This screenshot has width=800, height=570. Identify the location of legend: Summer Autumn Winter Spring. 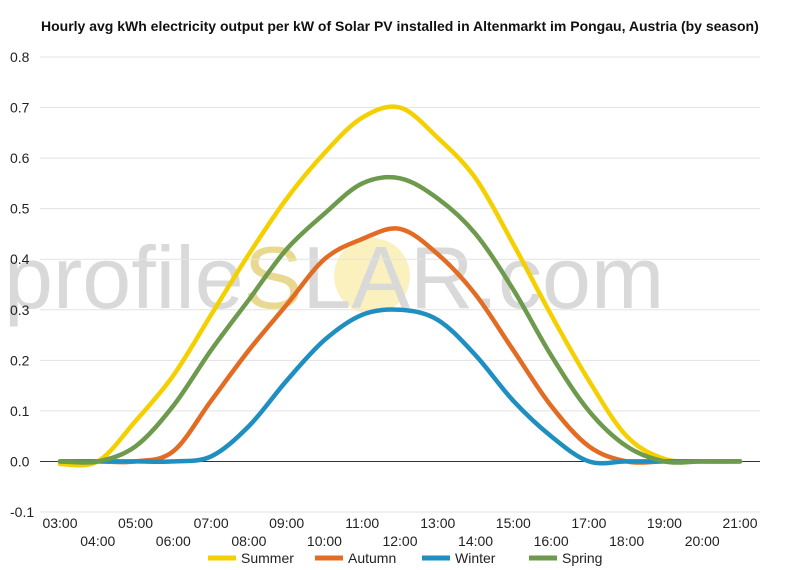
(405, 558).